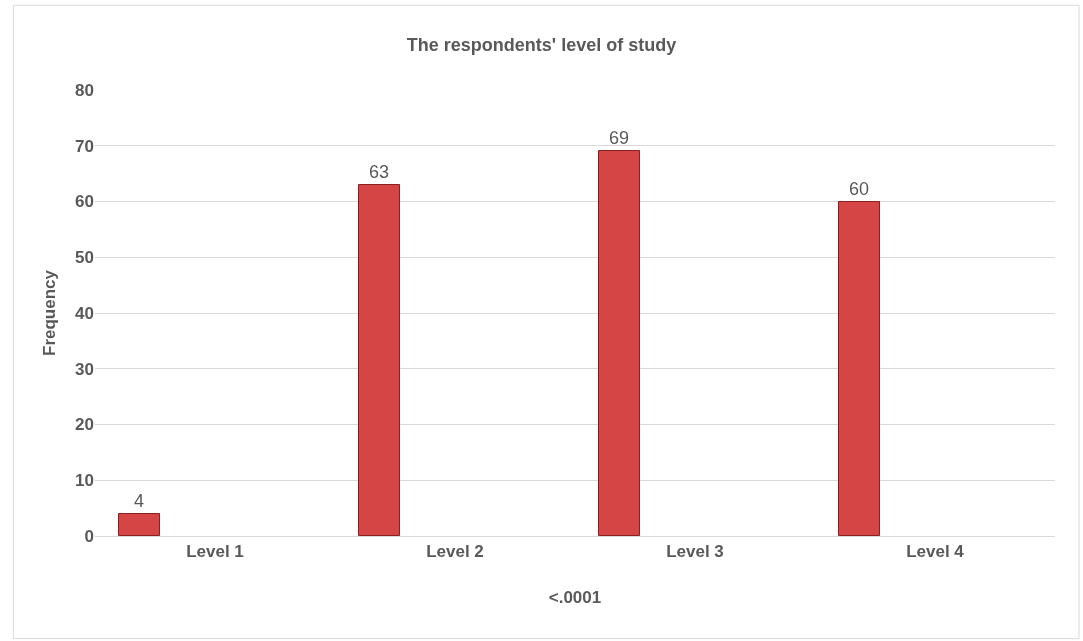  Describe the element at coordinates (84, 258) in the screenshot. I see `y-tick-label: 50` at that location.